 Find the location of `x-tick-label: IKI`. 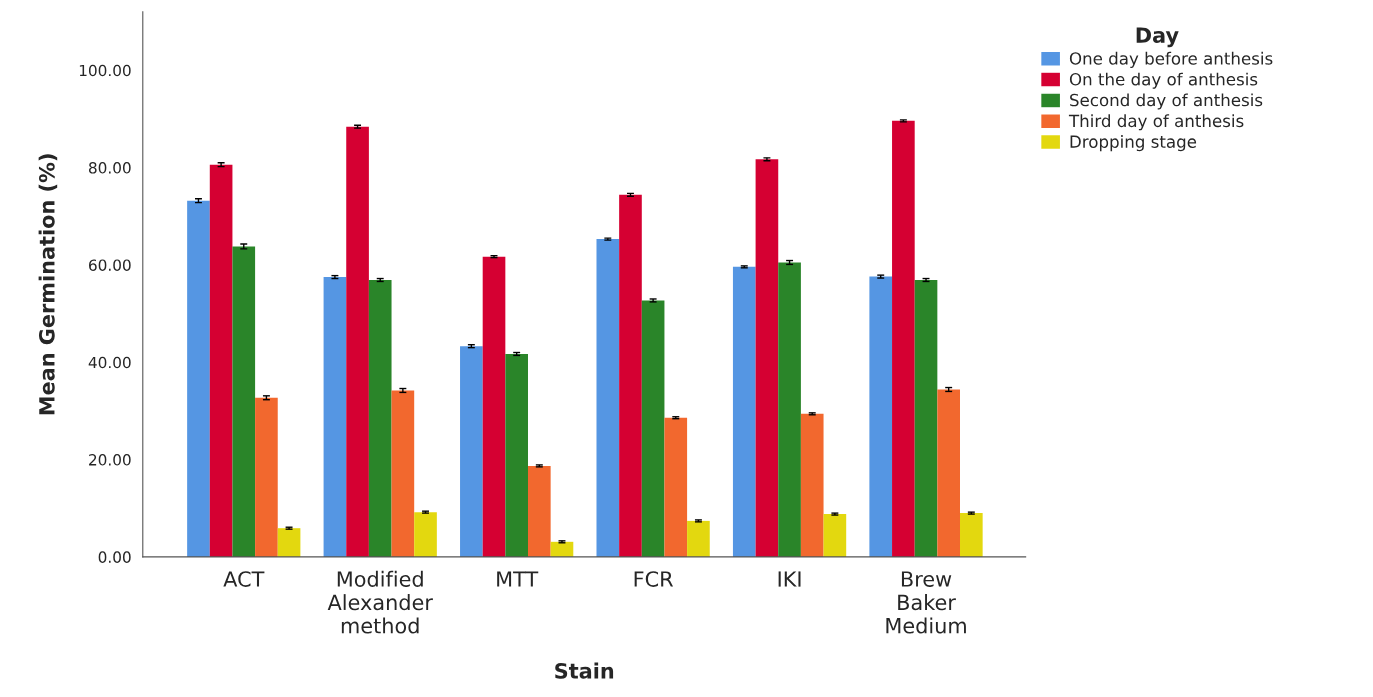

x-tick-label: IKI is located at coordinates (789, 579).